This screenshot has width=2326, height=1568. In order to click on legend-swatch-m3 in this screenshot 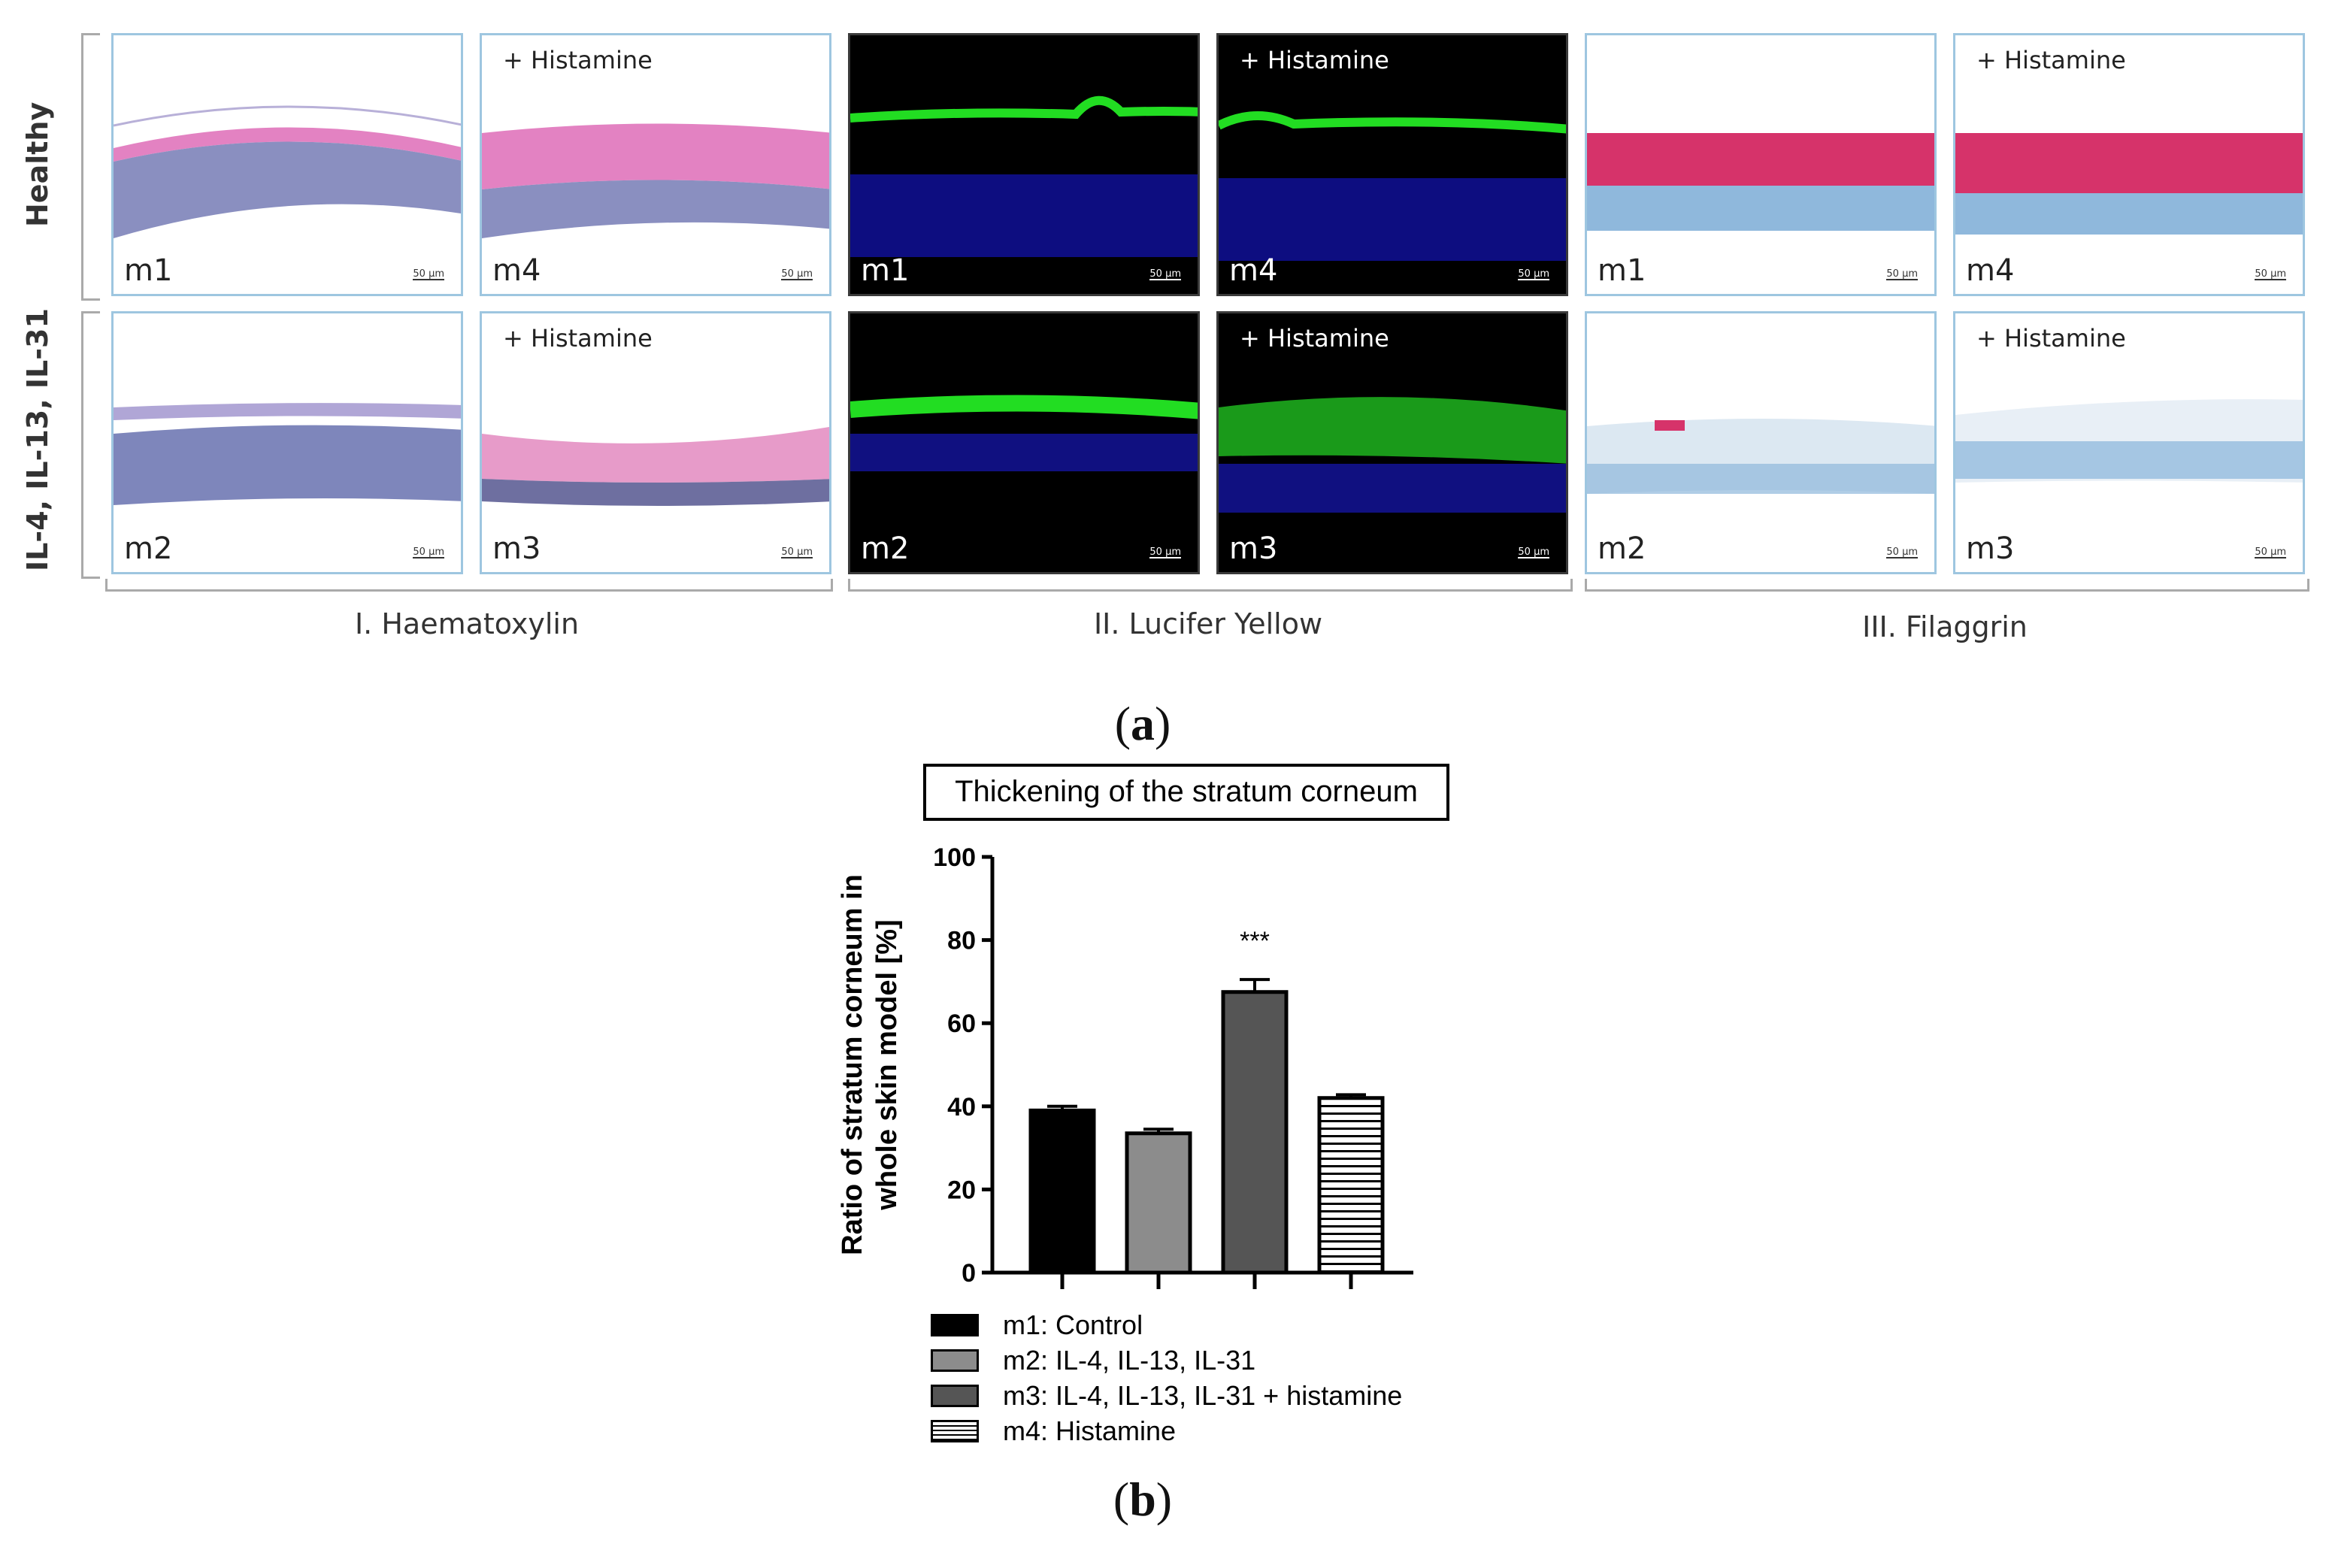, I will do `click(955, 1396)`.